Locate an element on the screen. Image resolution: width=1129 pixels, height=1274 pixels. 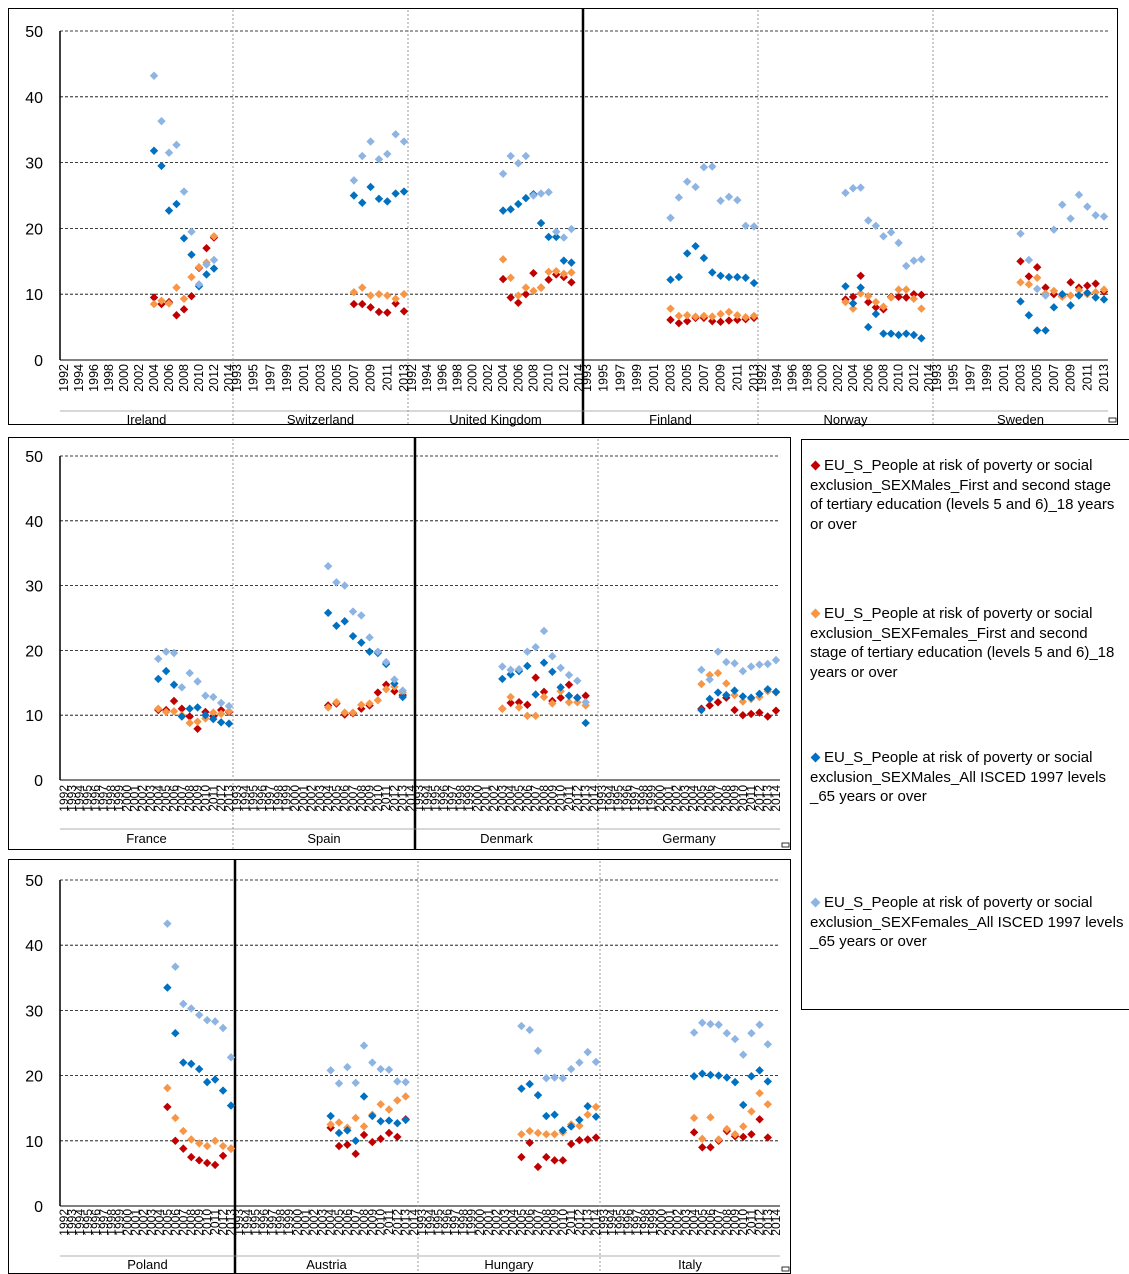
y-tick-label: 50 is located at coordinates (34, 457).